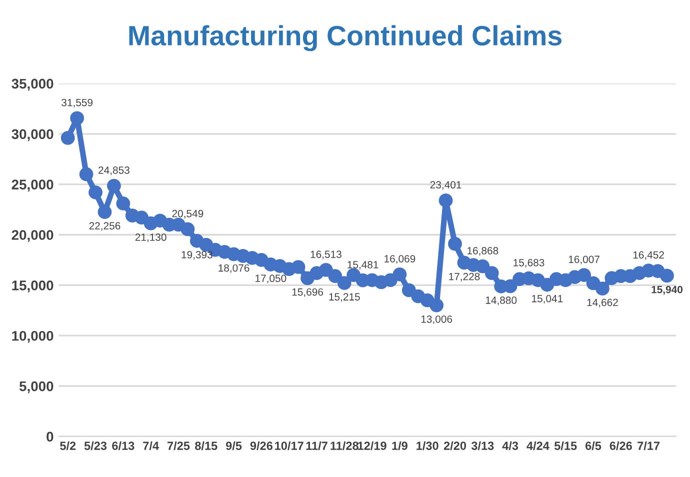  Describe the element at coordinates (547, 299) in the screenshot. I see `data-label: 15,041` at that location.